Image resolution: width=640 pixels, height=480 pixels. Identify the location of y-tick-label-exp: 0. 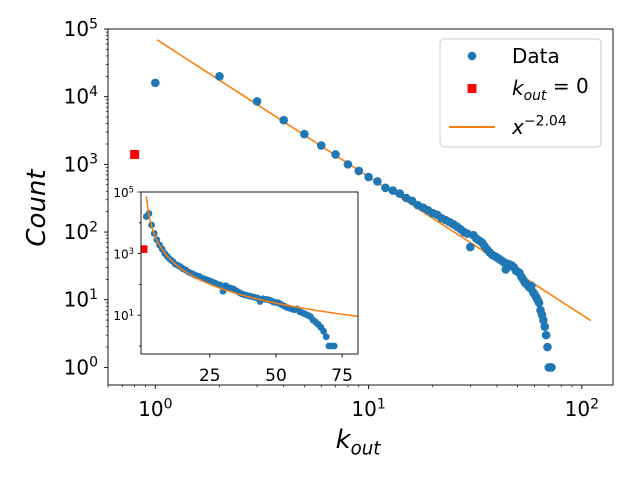
(93, 363).